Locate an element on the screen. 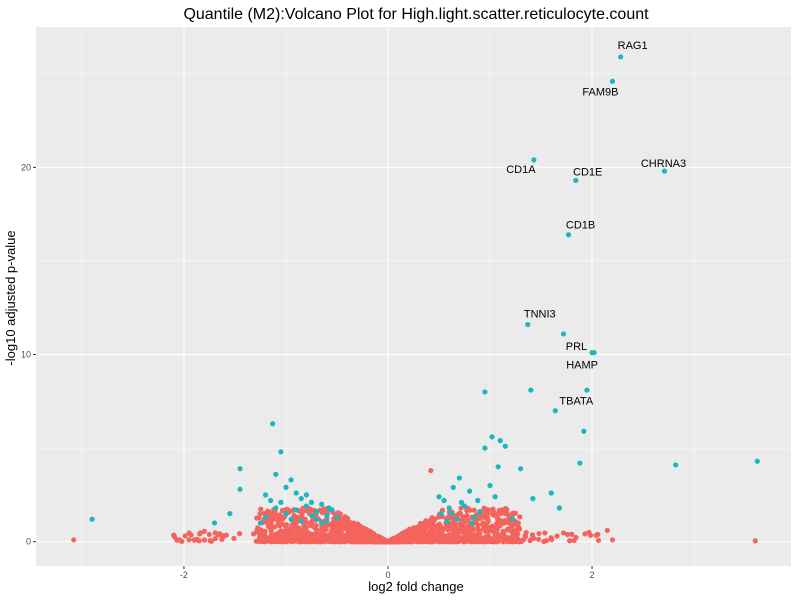 Image resolution: width=800 pixels, height=600 pixels. y-tick-label: 0 is located at coordinates (28, 542).